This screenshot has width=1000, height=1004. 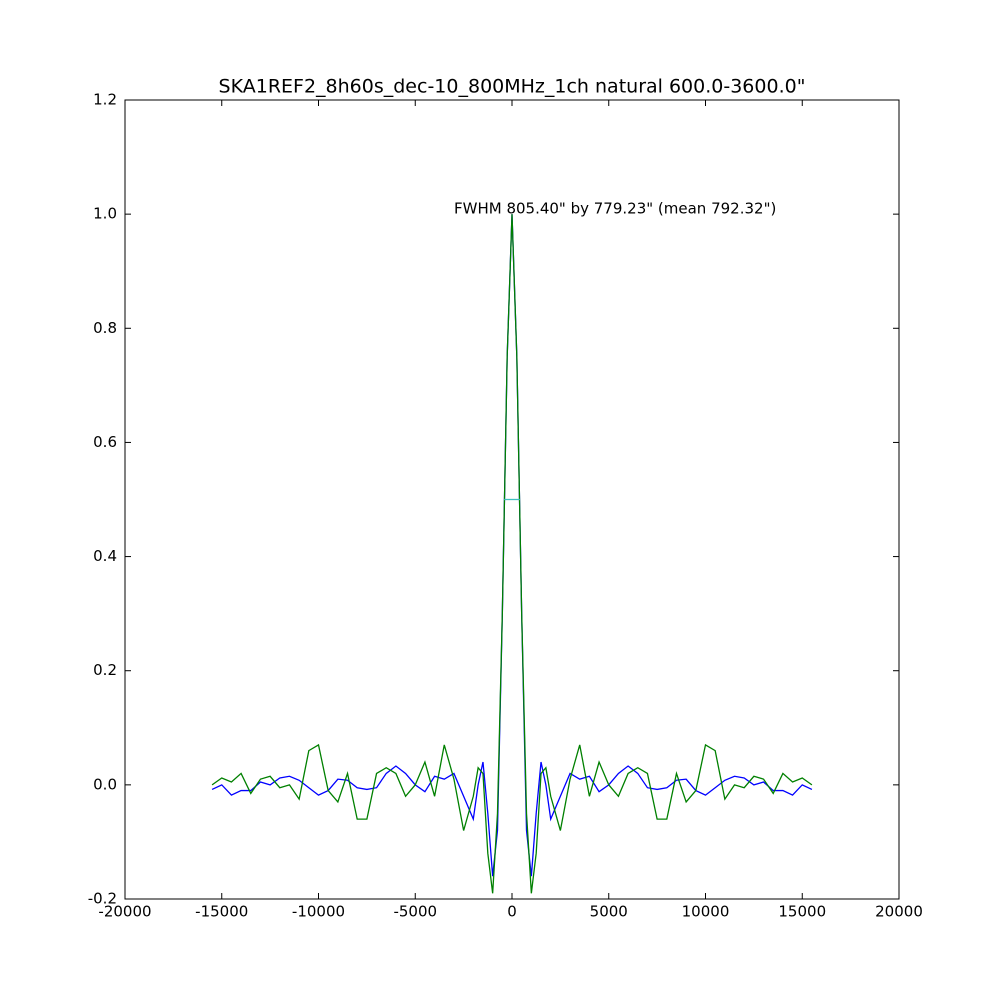 I want to click on annotation: FWHM 805.40" by 779.23" (mean 792.32"), so click(x=615, y=209).